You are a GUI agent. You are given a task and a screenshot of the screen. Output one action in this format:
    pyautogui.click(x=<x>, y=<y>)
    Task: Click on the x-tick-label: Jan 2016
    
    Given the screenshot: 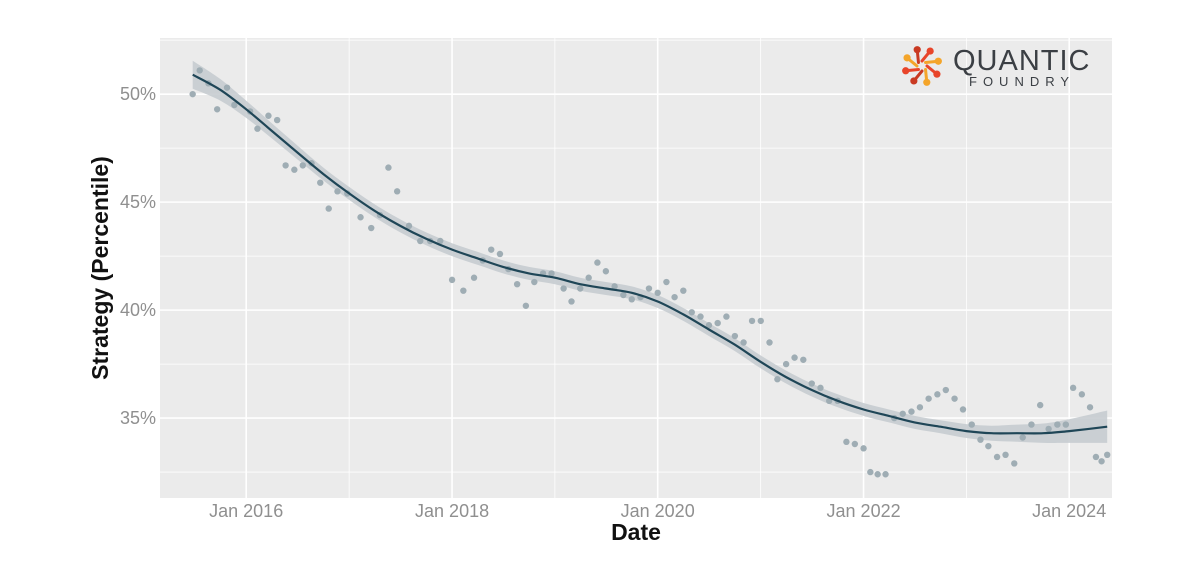 What is the action you would take?
    pyautogui.click(x=246, y=511)
    